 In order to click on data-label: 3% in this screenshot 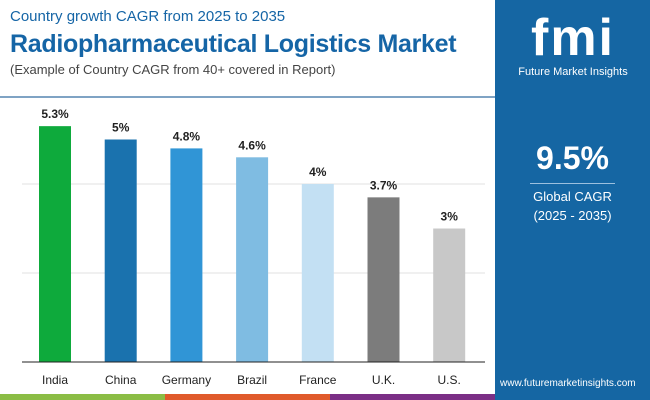, I will do `click(450, 217)`.